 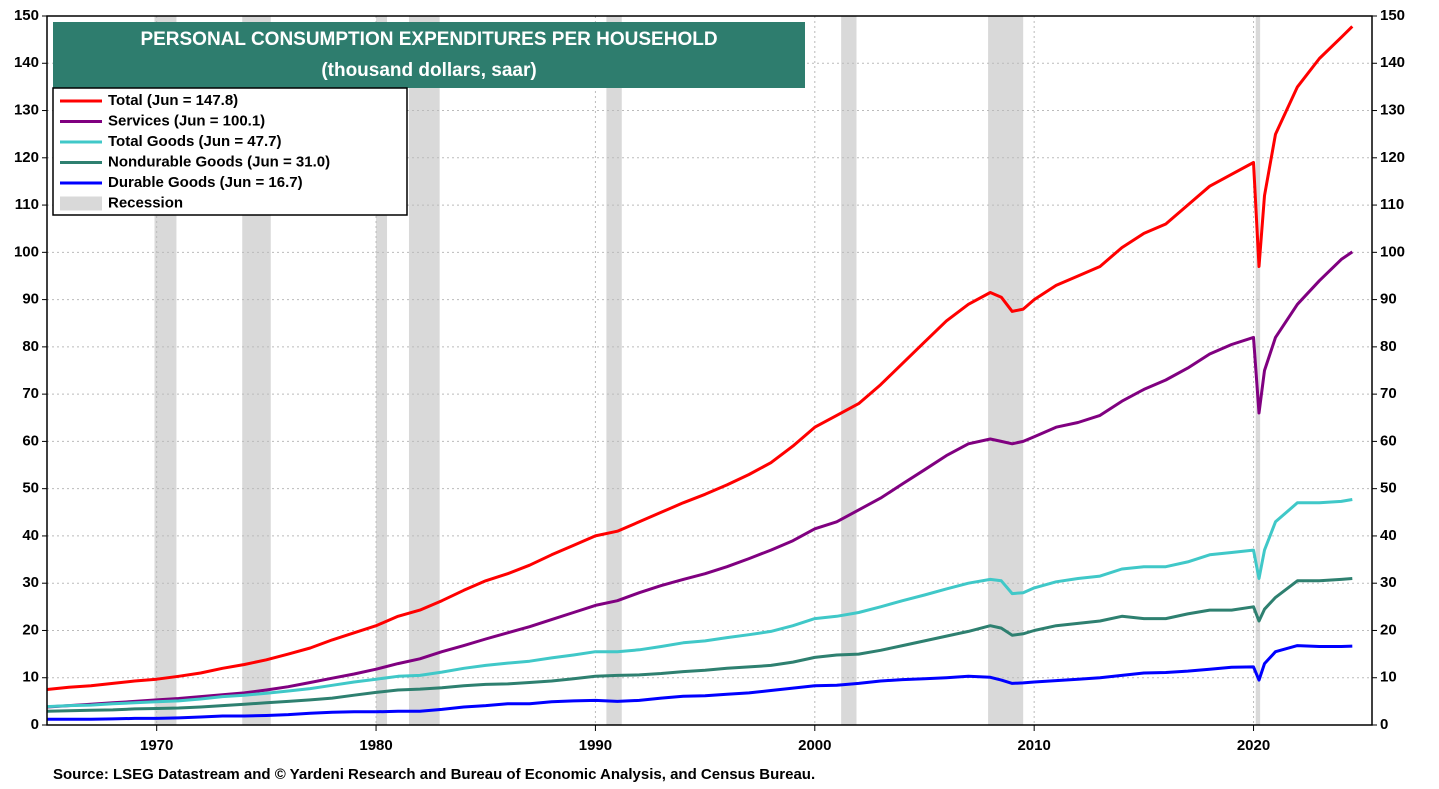 What do you see at coordinates (30, 346) in the screenshot?
I see `y-tick-label: 80` at bounding box center [30, 346].